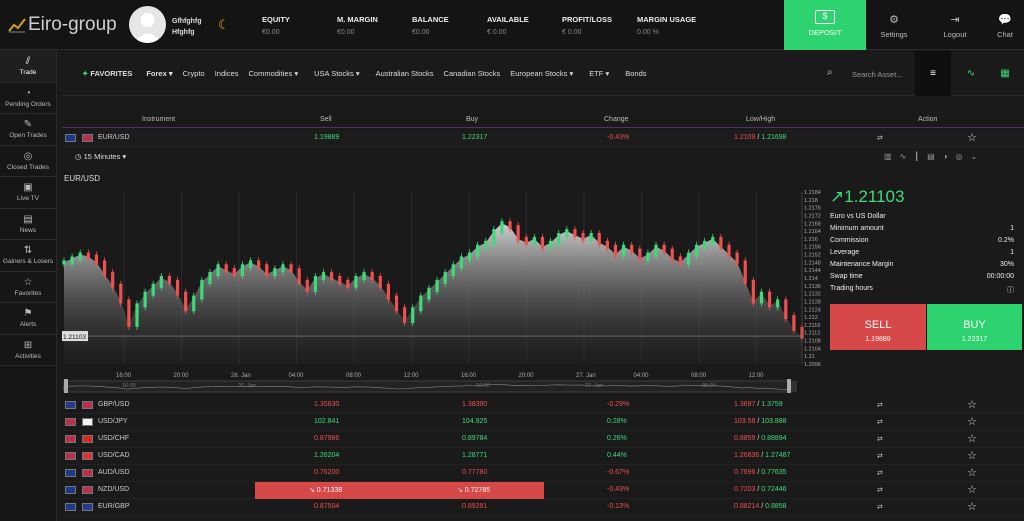 Image resolution: width=1024 pixels, height=521 pixels. Describe the element at coordinates (28, 287) in the screenshot. I see `sidebar-item-favorites: ☆ Favorites` at that location.